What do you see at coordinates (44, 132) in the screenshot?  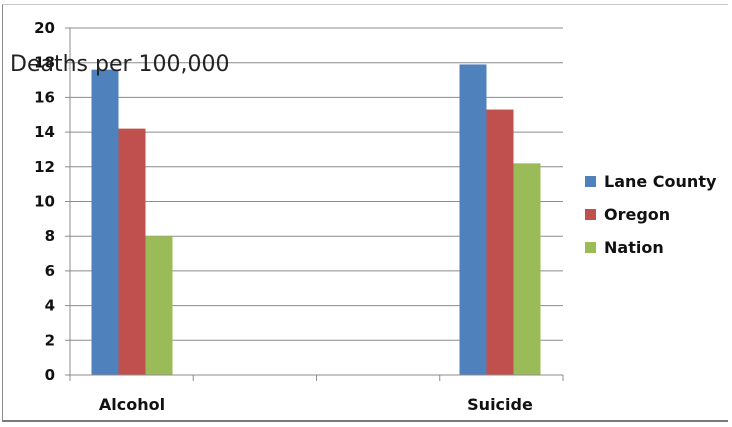 I see `y-tick-label: 14` at bounding box center [44, 132].